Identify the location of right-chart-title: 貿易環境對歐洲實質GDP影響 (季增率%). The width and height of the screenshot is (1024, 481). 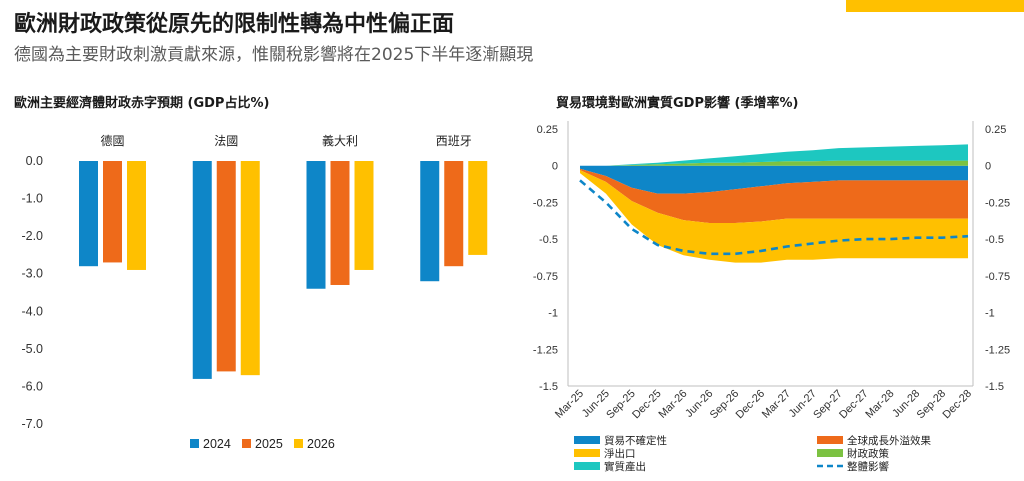
(677, 103).